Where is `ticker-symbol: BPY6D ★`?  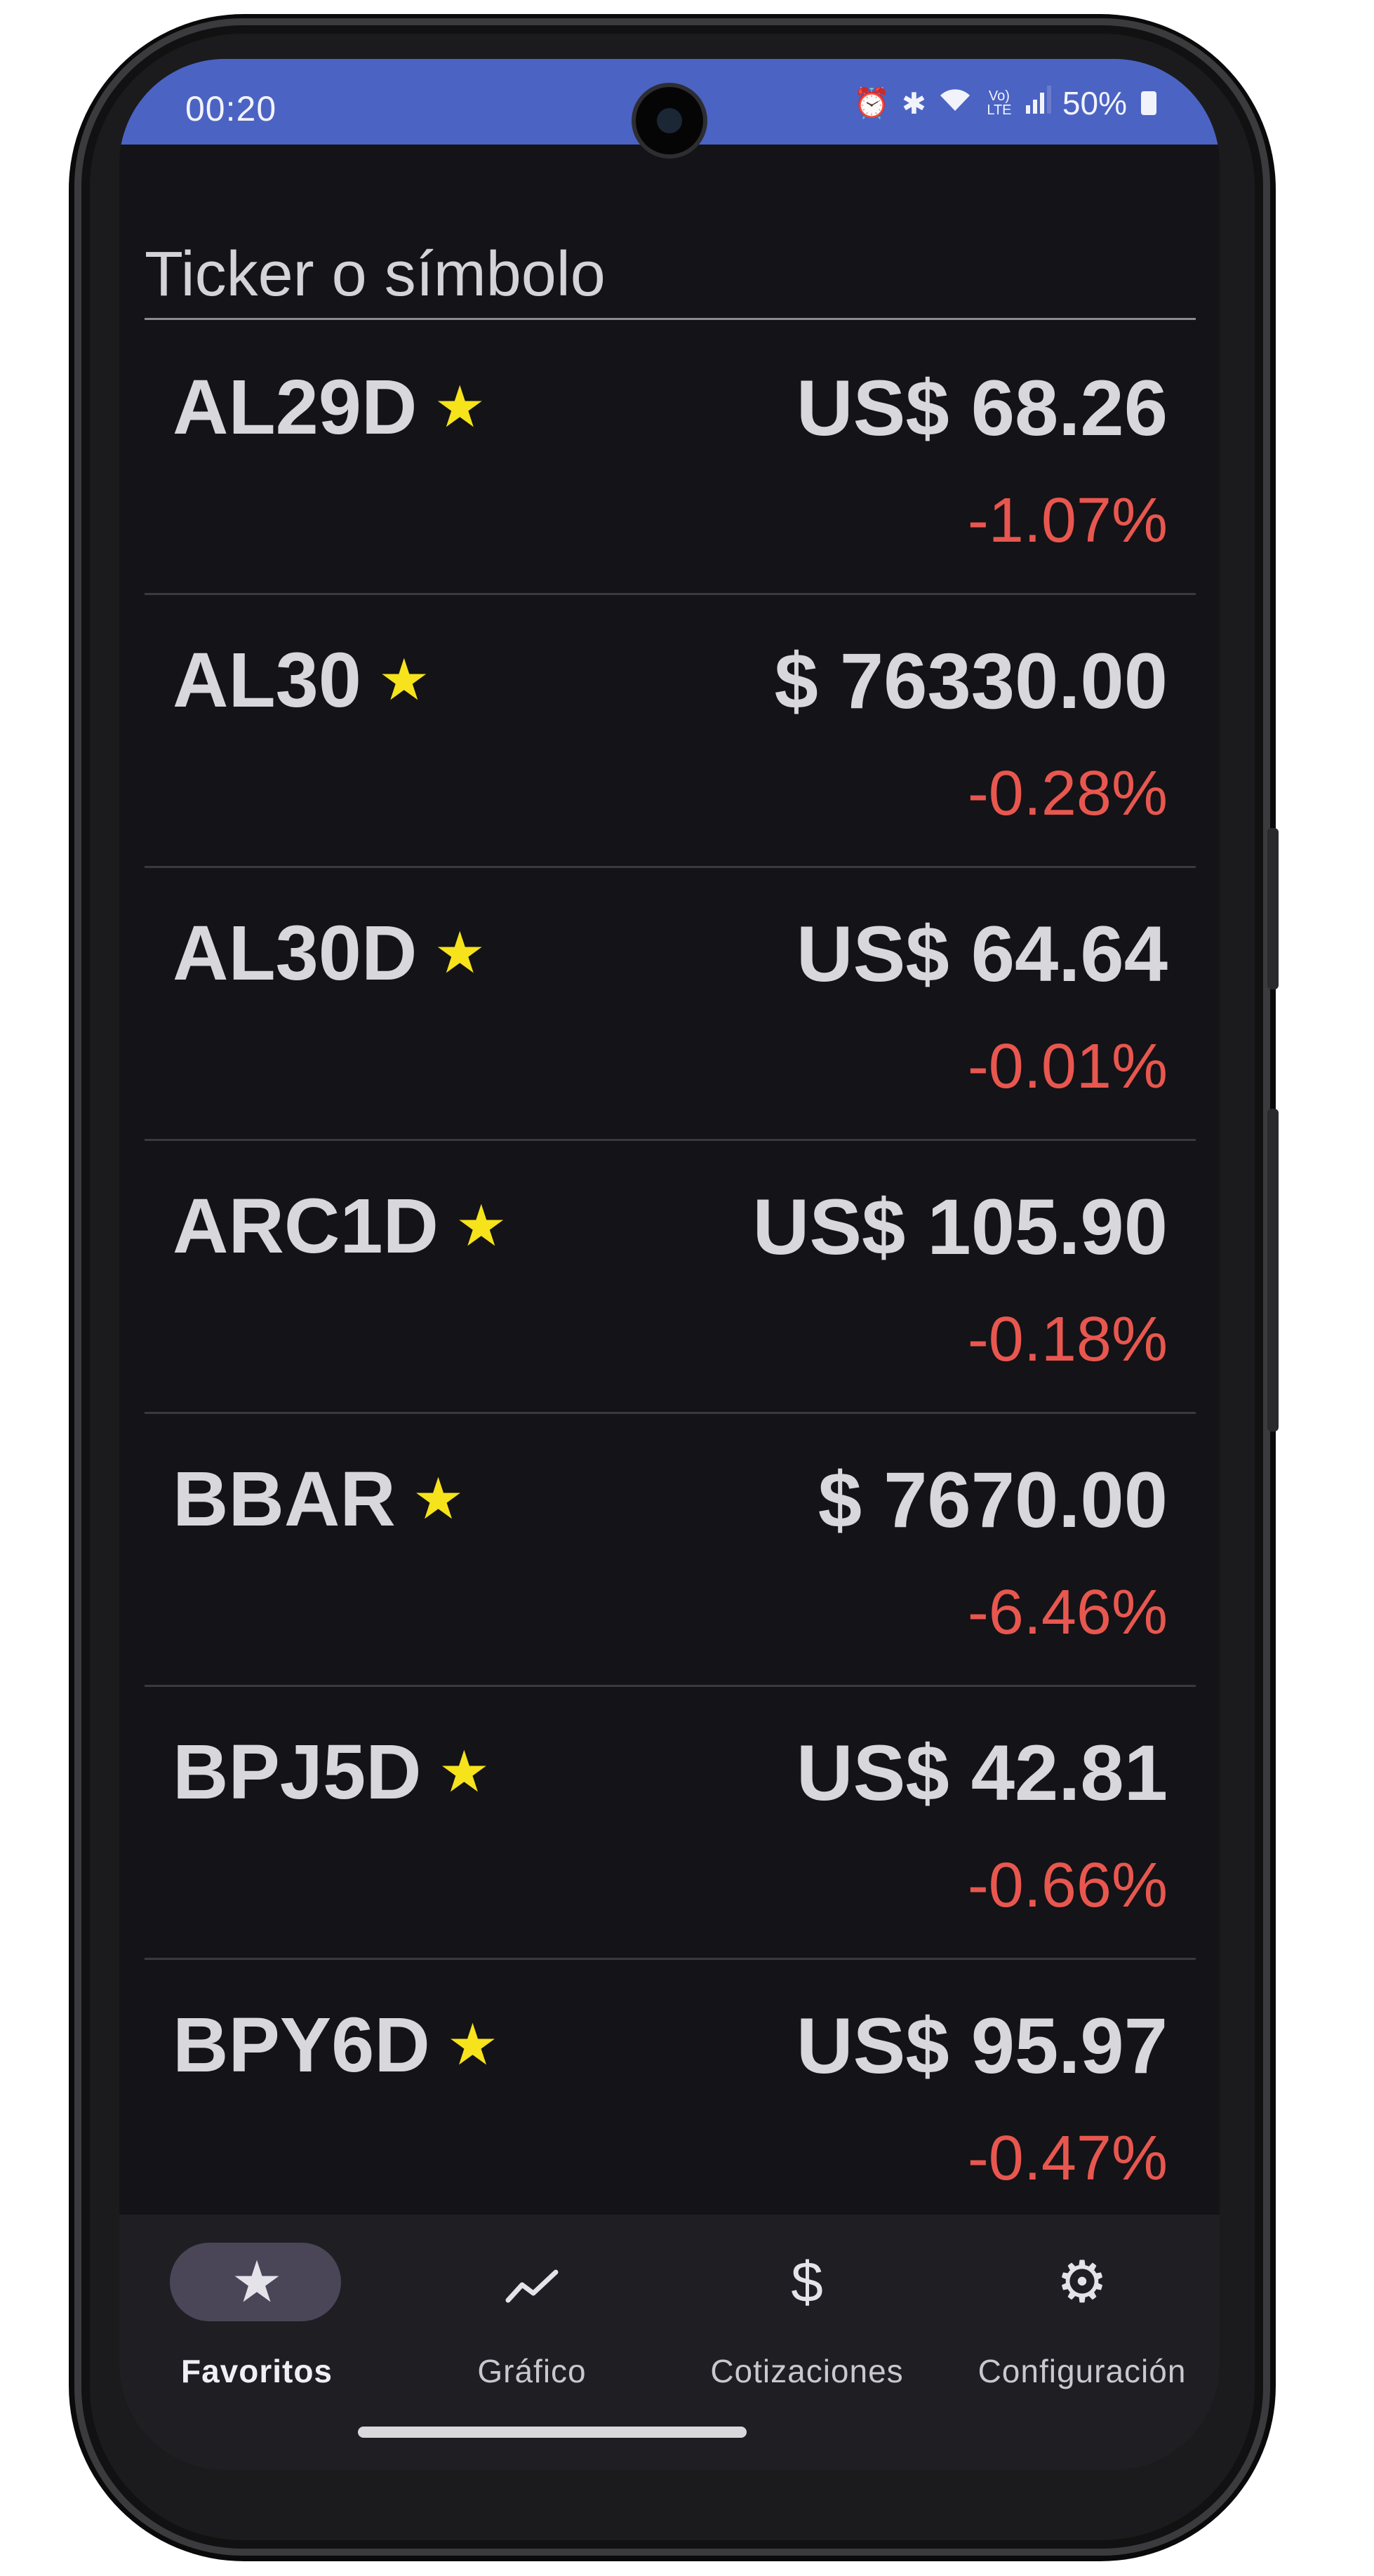
ticker-symbol: BPY6D ★ is located at coordinates (335, 2046).